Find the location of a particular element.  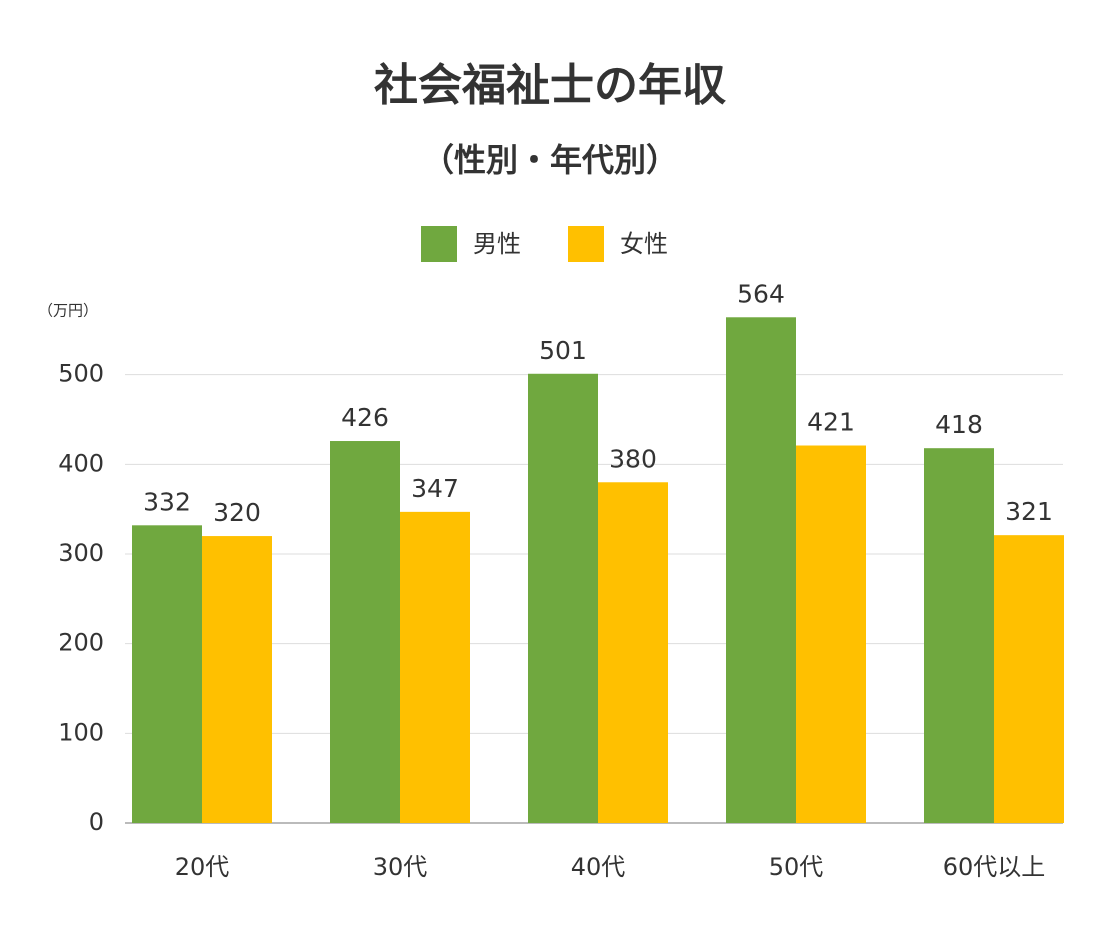

y-tick-label: 400 is located at coordinates (81, 463).